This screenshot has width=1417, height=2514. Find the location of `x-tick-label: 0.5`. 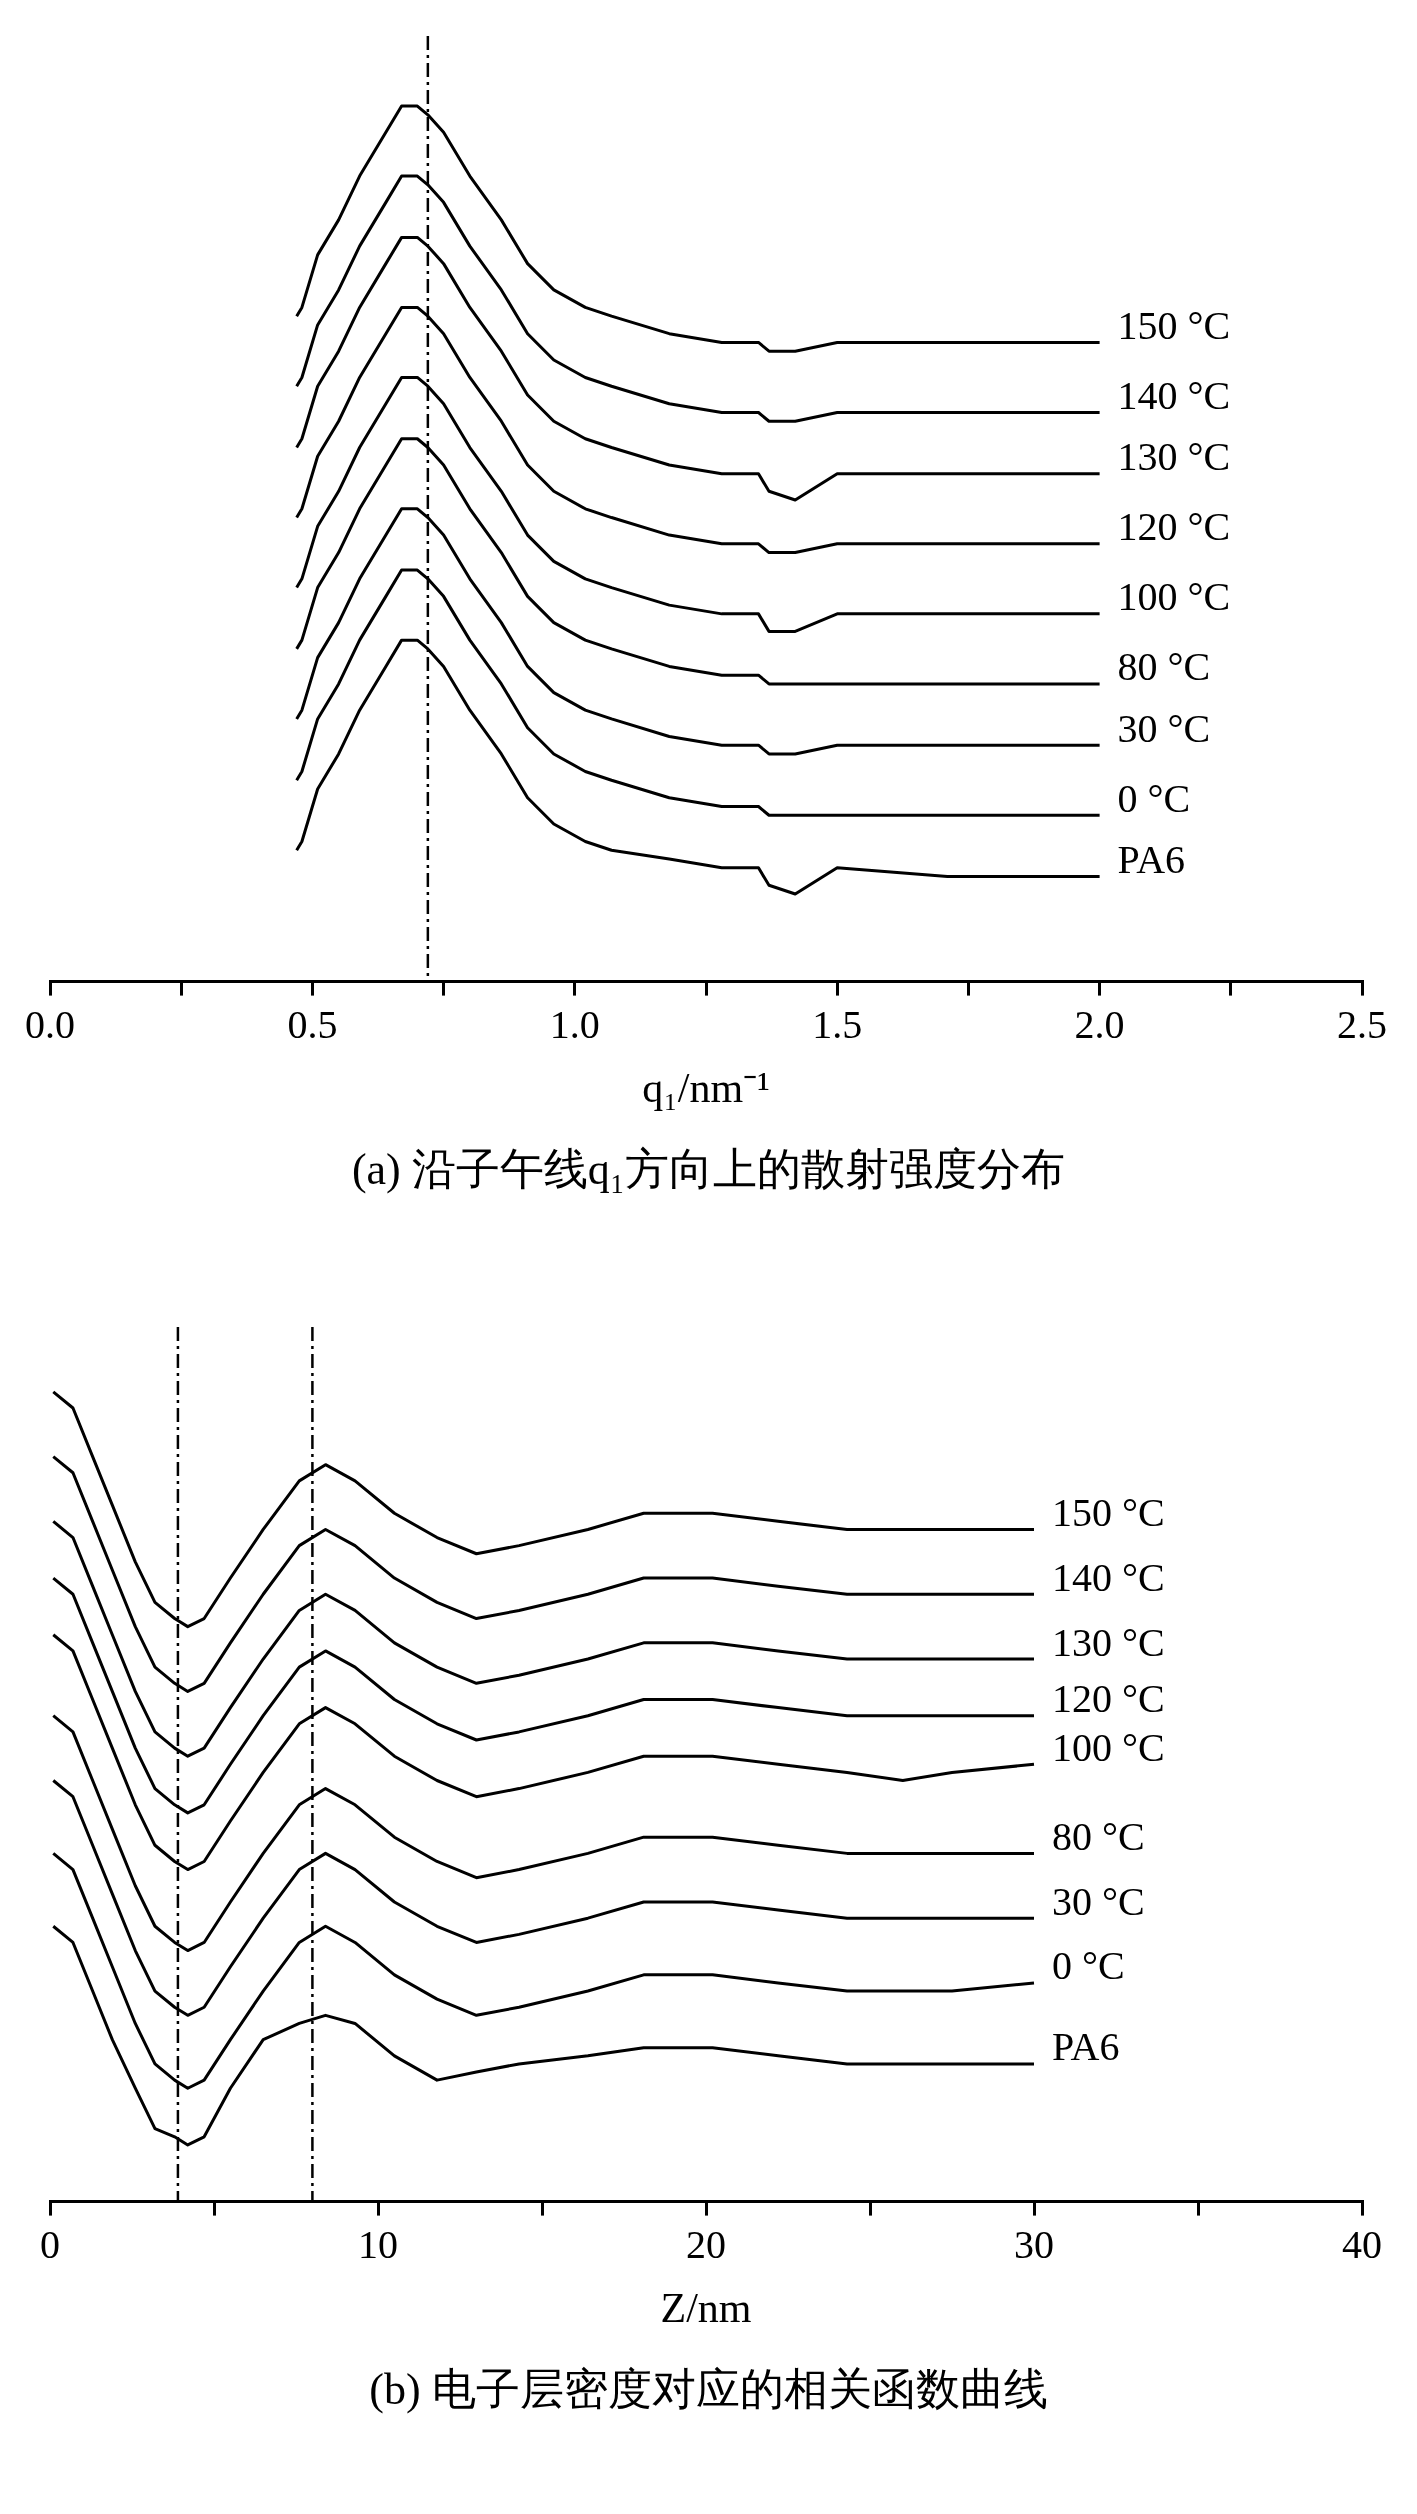

x-tick-label: 0.5 is located at coordinates (312, 1025).